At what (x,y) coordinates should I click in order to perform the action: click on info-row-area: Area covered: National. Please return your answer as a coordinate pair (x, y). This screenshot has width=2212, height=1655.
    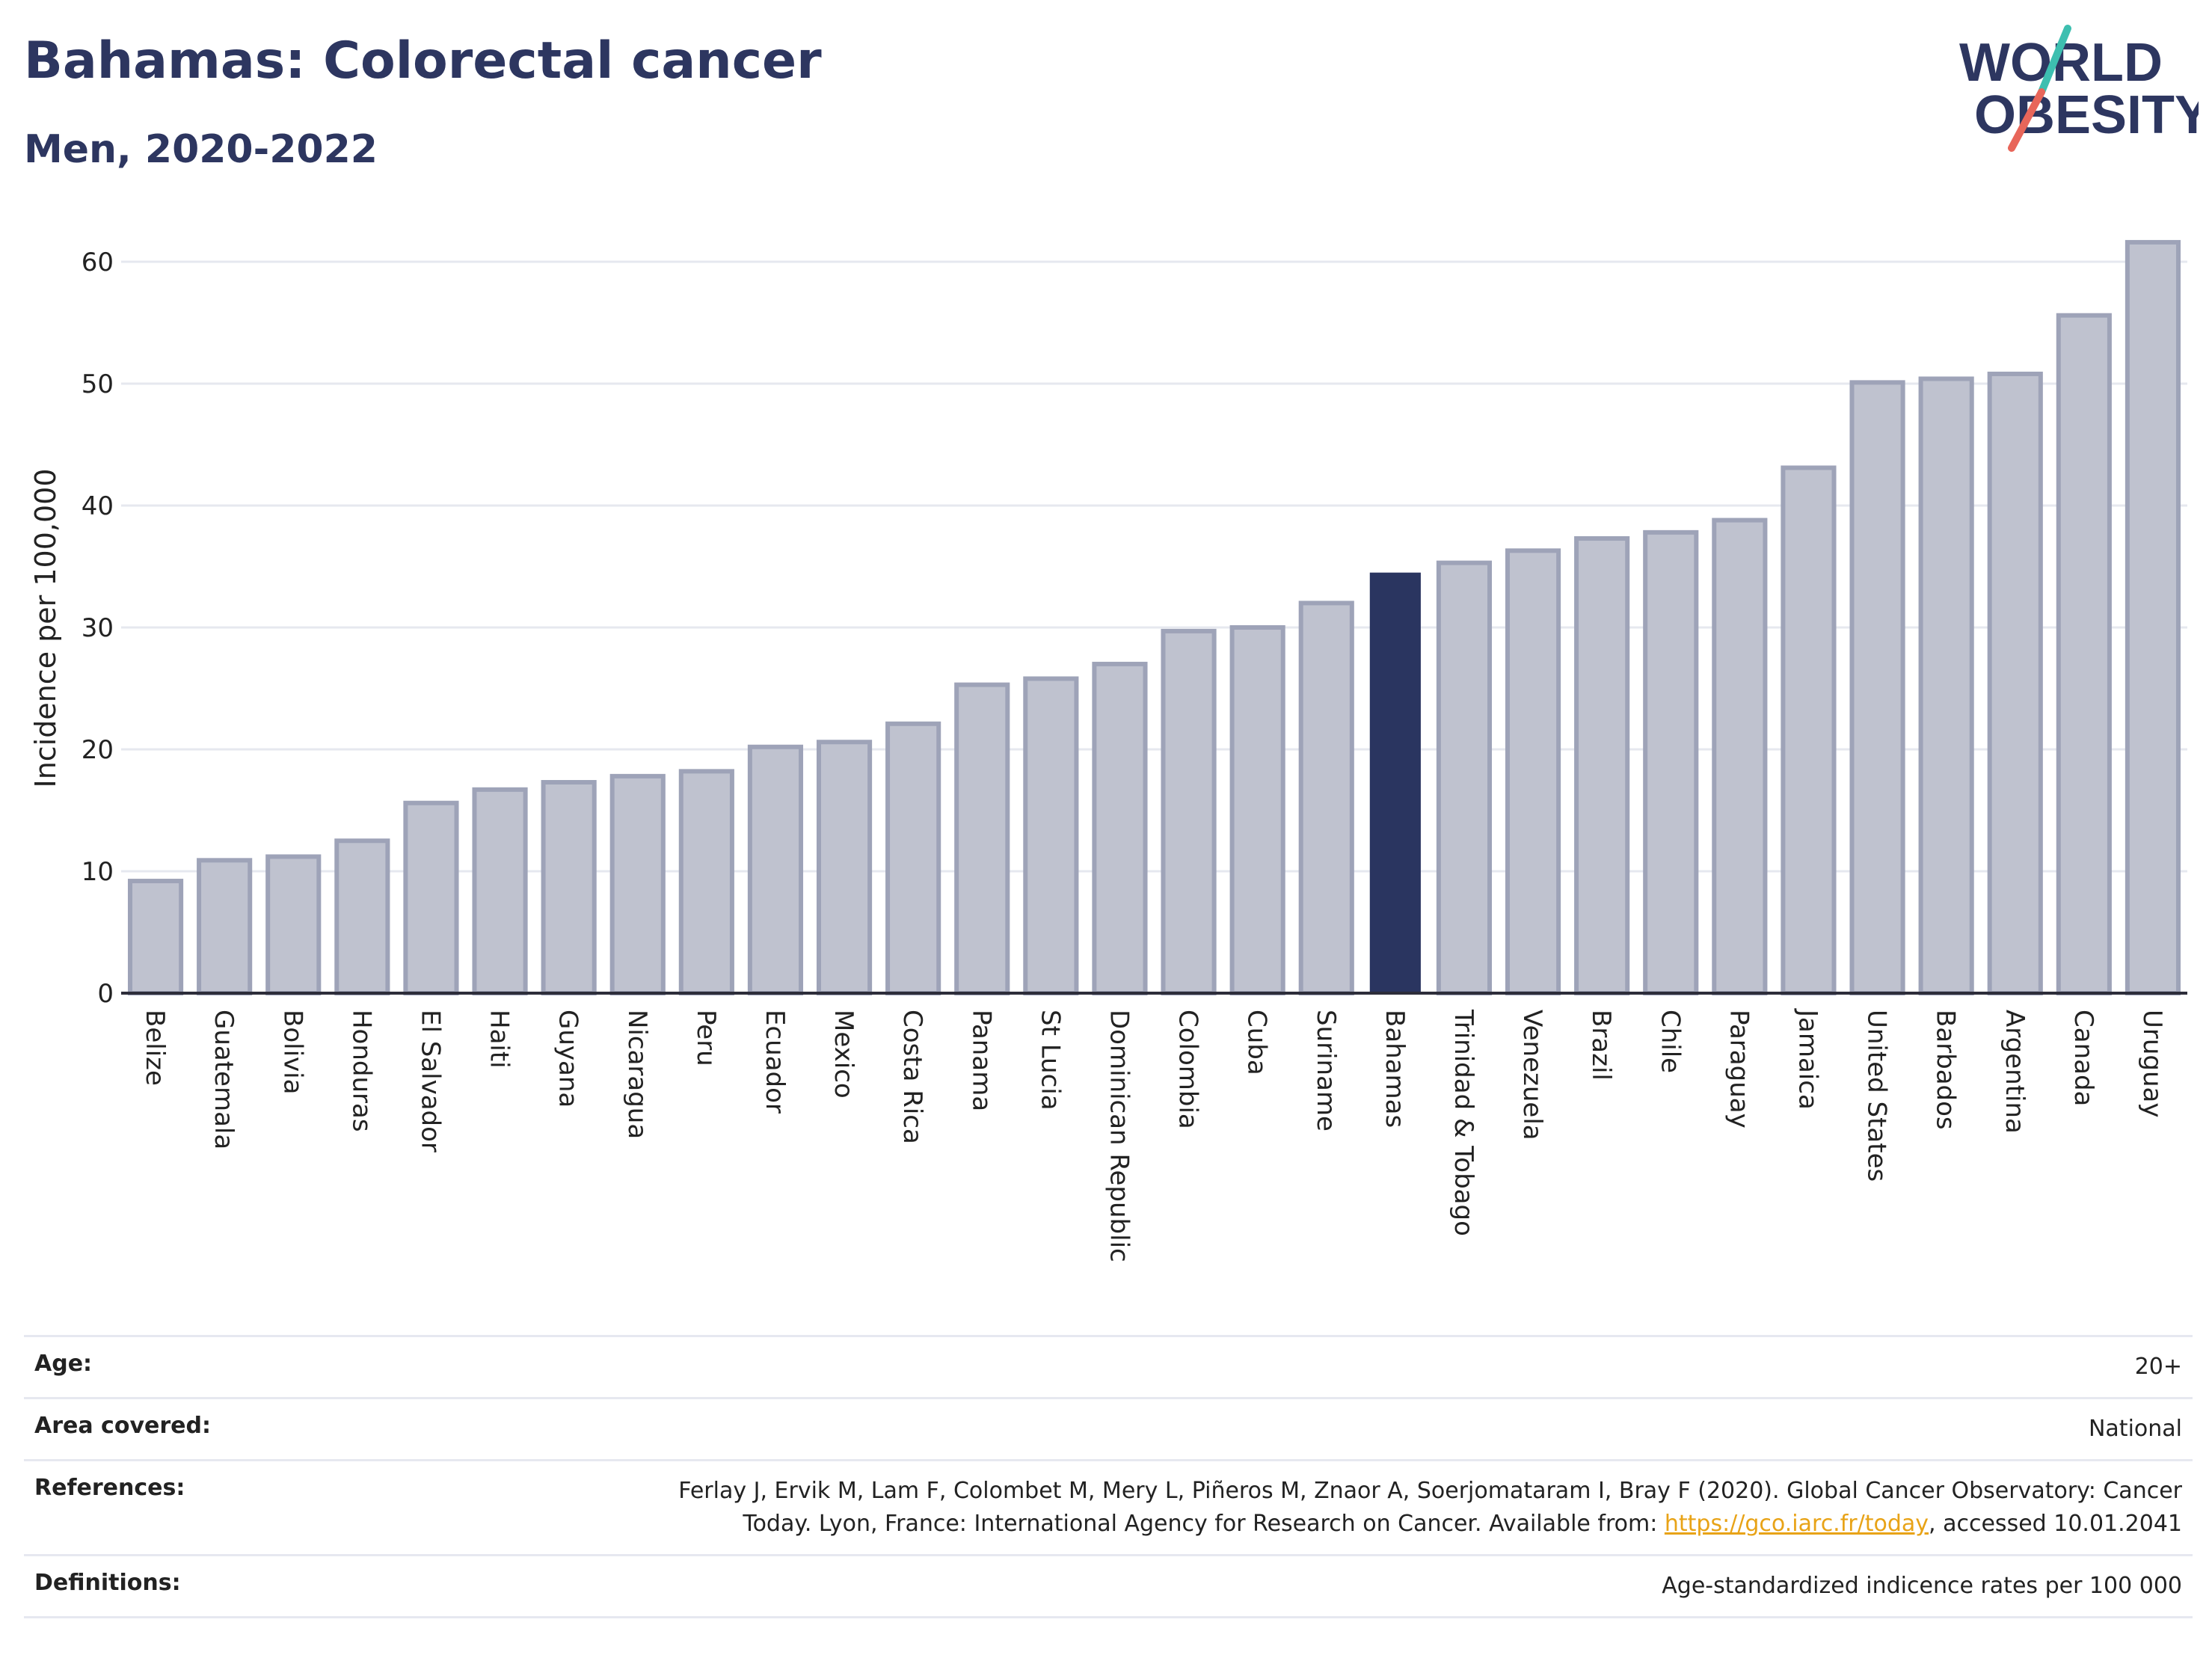
    Looking at the image, I should click on (1108, 1429).